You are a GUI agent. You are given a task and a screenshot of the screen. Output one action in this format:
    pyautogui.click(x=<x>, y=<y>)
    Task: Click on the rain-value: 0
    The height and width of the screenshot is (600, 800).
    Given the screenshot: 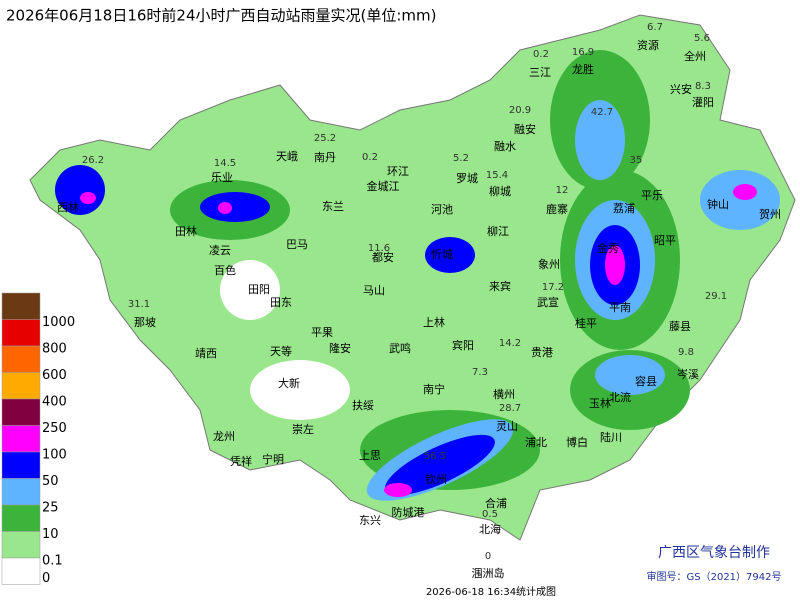 What is the action you would take?
    pyautogui.click(x=488, y=556)
    